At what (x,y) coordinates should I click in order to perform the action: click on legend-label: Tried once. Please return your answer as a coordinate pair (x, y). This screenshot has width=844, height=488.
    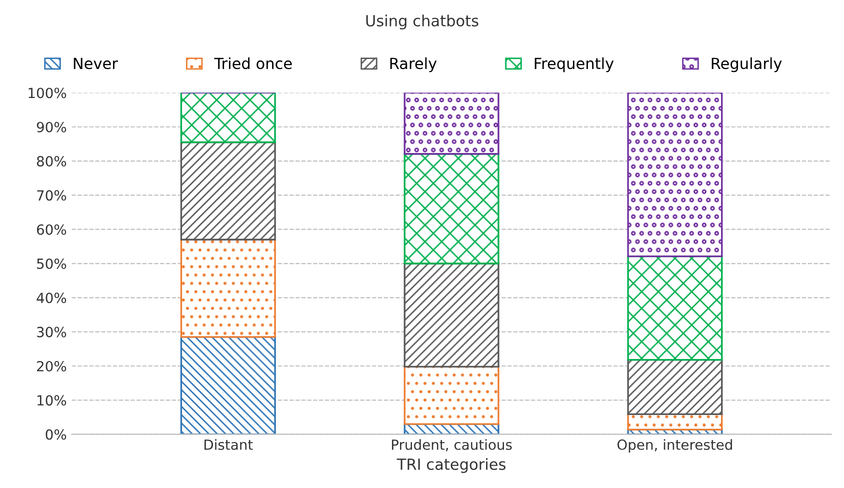
    Looking at the image, I should click on (253, 63).